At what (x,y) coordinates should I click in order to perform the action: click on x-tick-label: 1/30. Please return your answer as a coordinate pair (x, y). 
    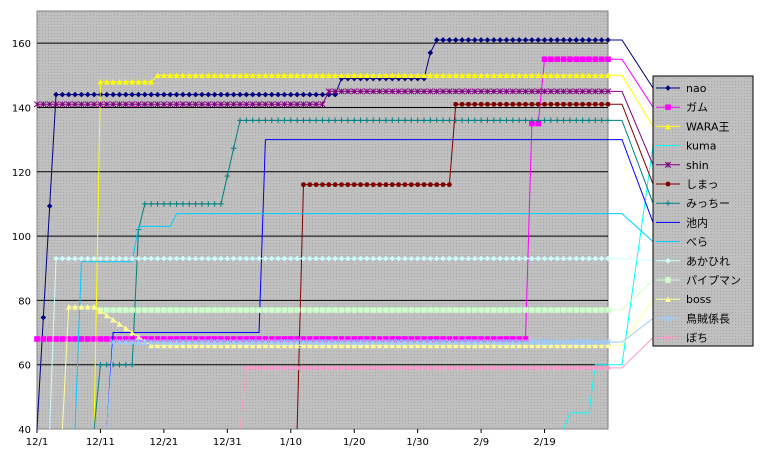
    Looking at the image, I should click on (417, 442).